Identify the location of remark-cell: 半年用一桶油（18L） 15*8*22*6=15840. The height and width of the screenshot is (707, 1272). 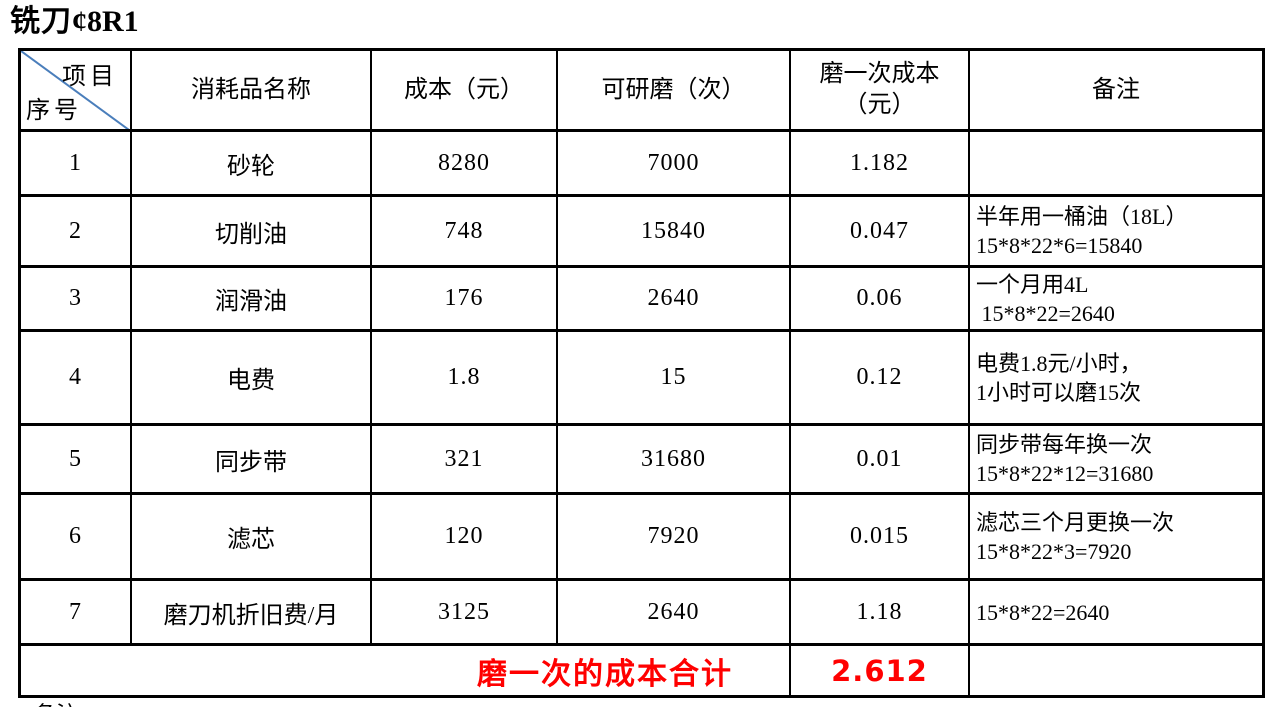
(1116, 232).